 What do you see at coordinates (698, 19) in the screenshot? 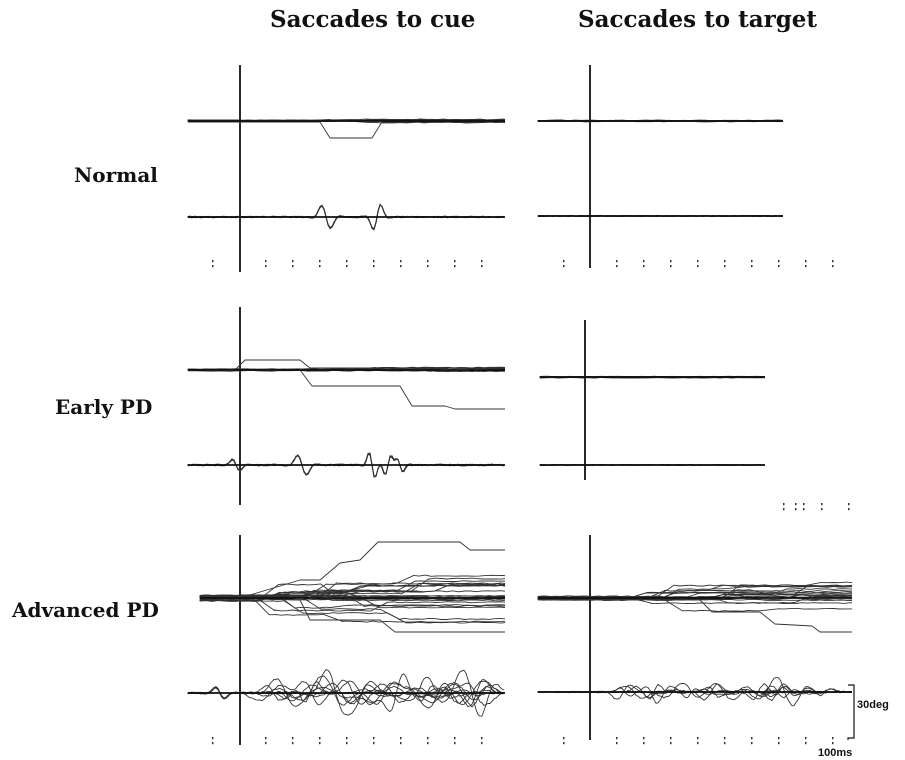
I see `column-title-target: Saccades to target` at bounding box center [698, 19].